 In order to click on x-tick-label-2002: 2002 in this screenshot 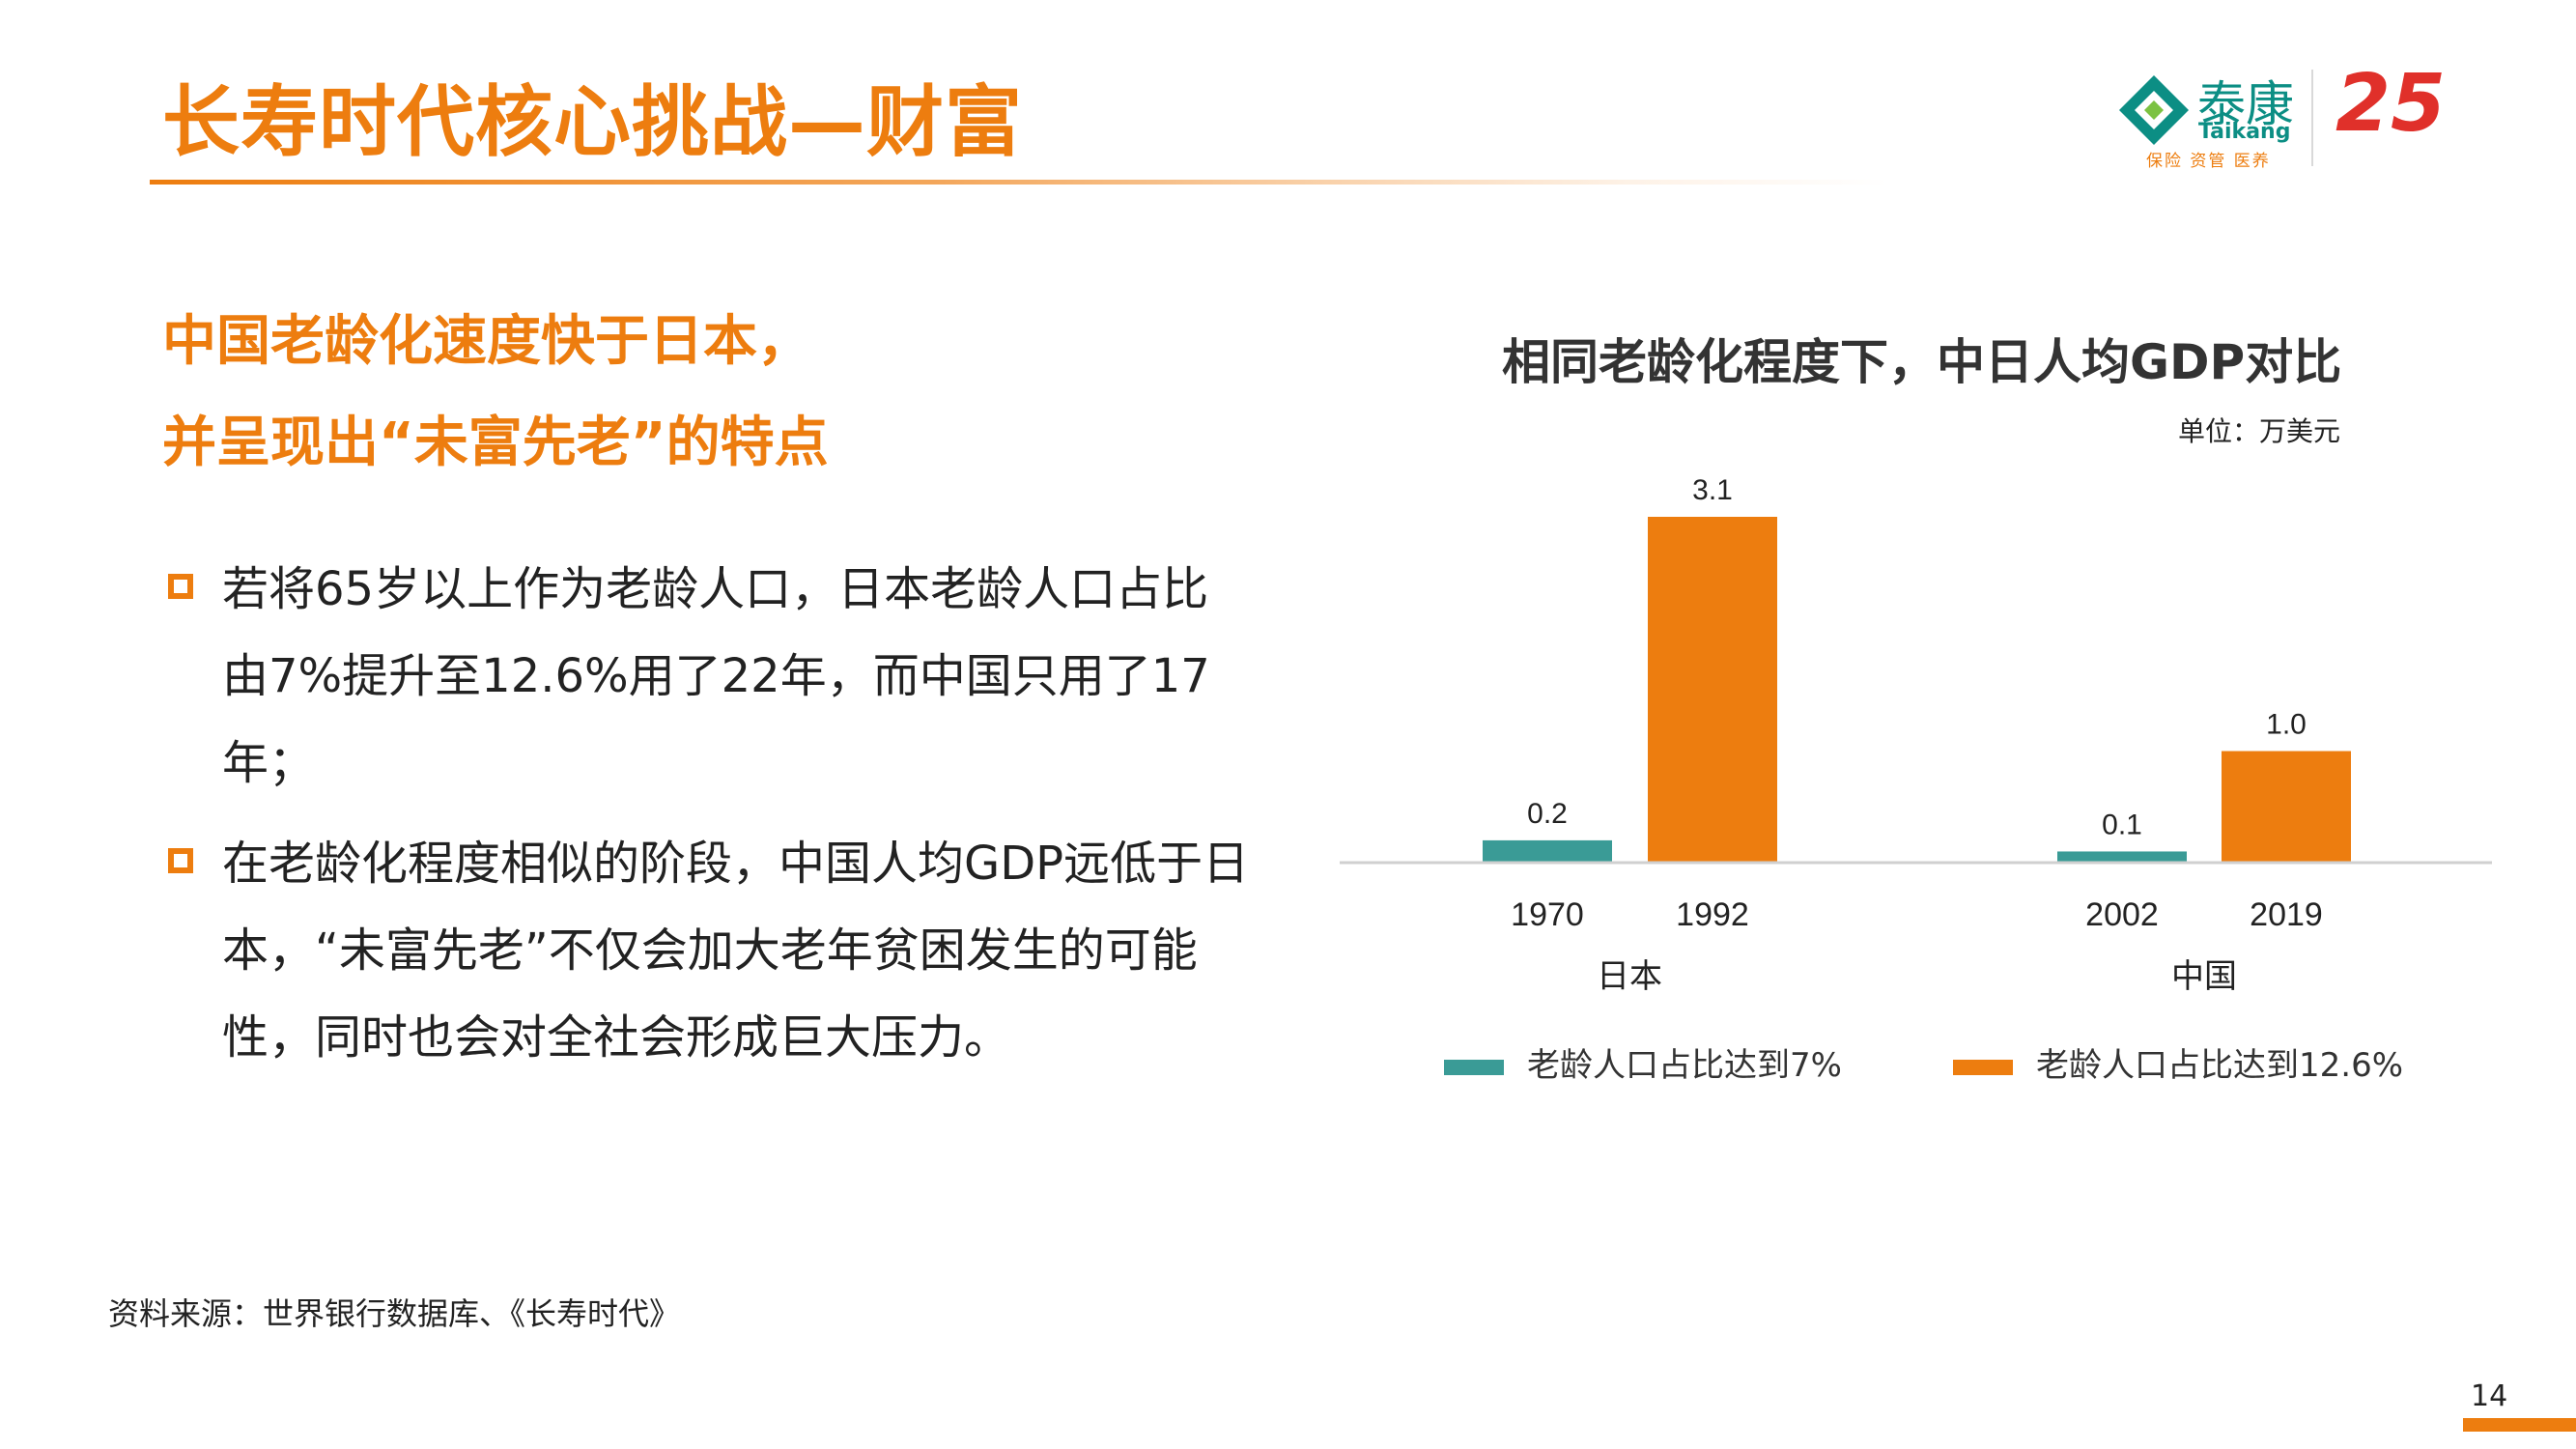, I will do `click(2122, 914)`.